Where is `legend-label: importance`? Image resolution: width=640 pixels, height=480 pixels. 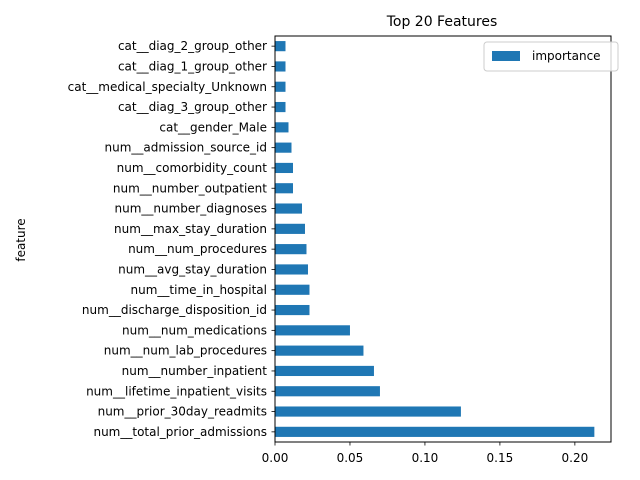
legend-label: importance is located at coordinates (566, 56).